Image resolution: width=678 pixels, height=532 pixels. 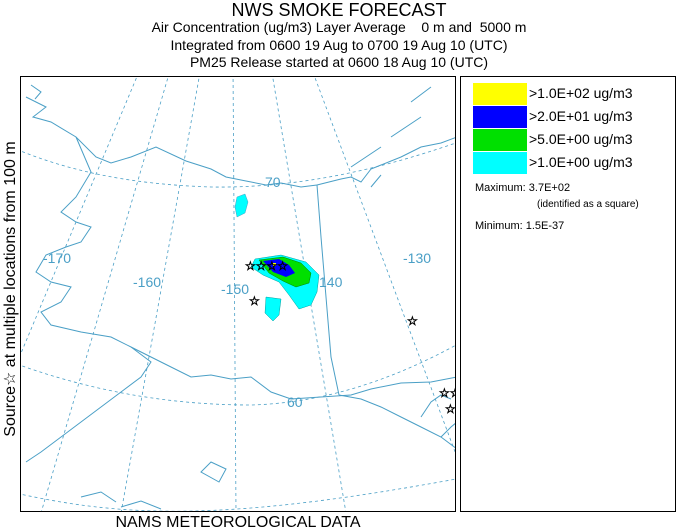 What do you see at coordinates (295, 402) in the screenshot?
I see `lat-label: 60` at bounding box center [295, 402].